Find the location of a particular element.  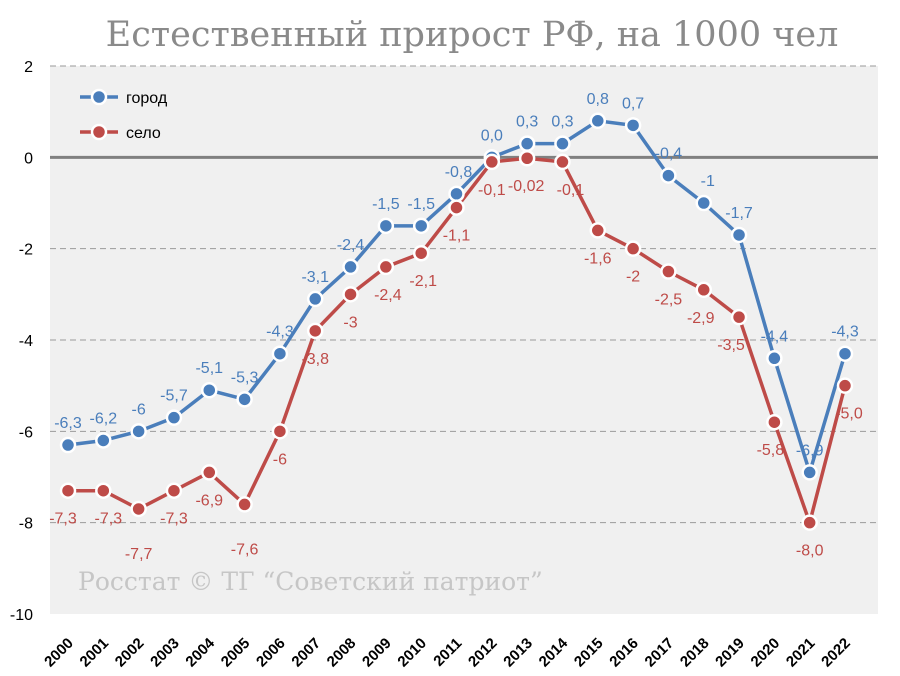

data-label: -1 is located at coordinates (708, 181).